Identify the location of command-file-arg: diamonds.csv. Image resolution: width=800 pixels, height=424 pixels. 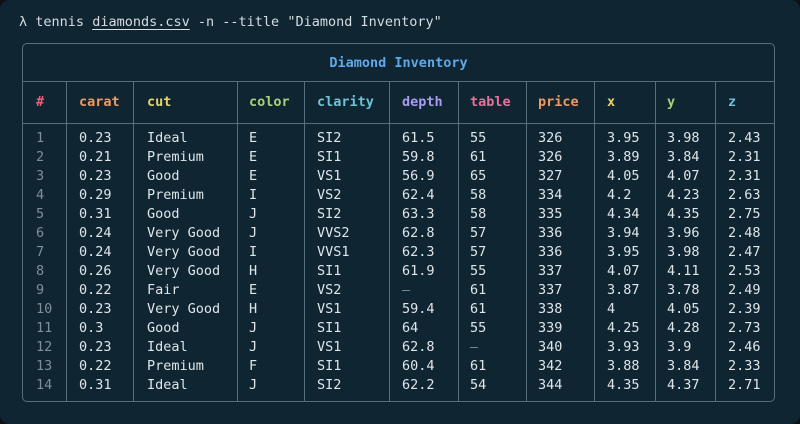
(141, 22).